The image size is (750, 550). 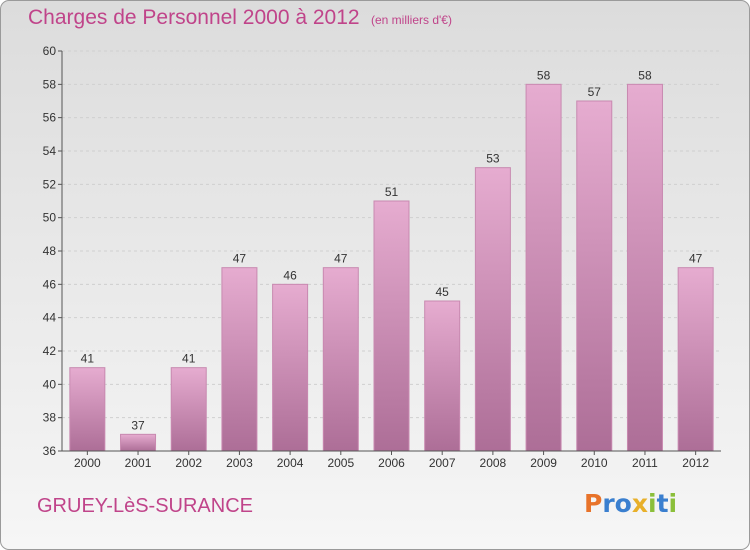 What do you see at coordinates (608, 503) in the screenshot?
I see `logo-letter: r` at bounding box center [608, 503].